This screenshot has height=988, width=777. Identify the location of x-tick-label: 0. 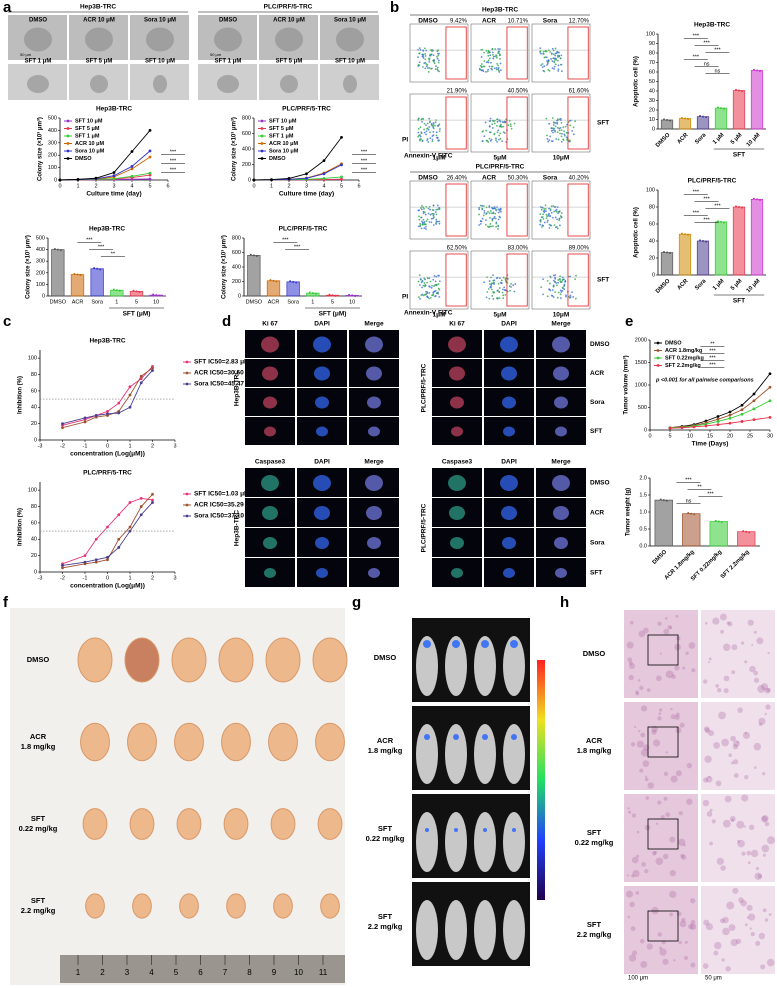
(59, 186).